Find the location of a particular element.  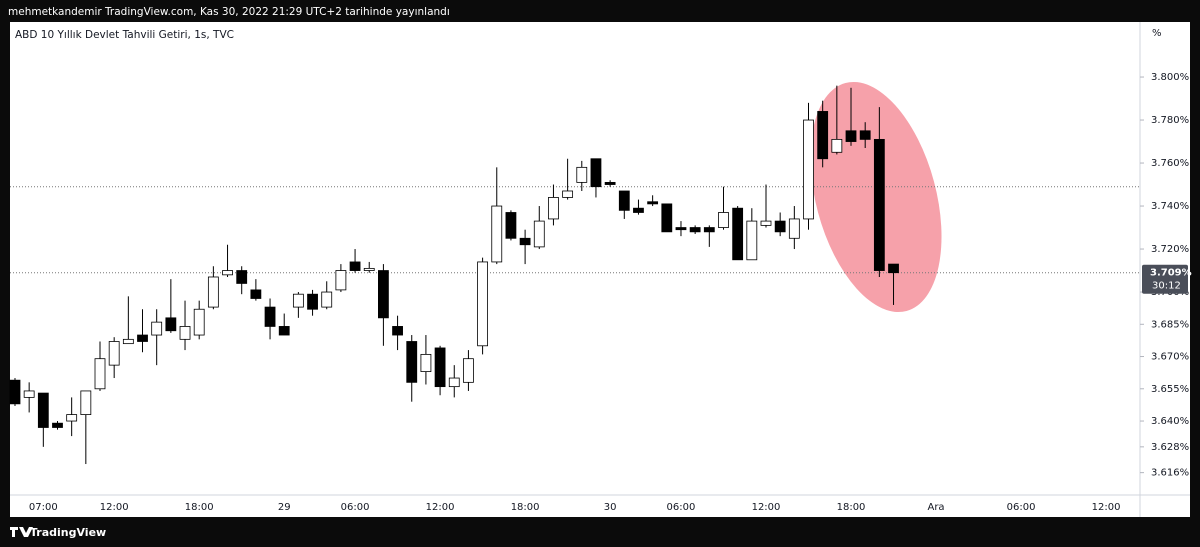

logo is located at coordinates (21, 532).